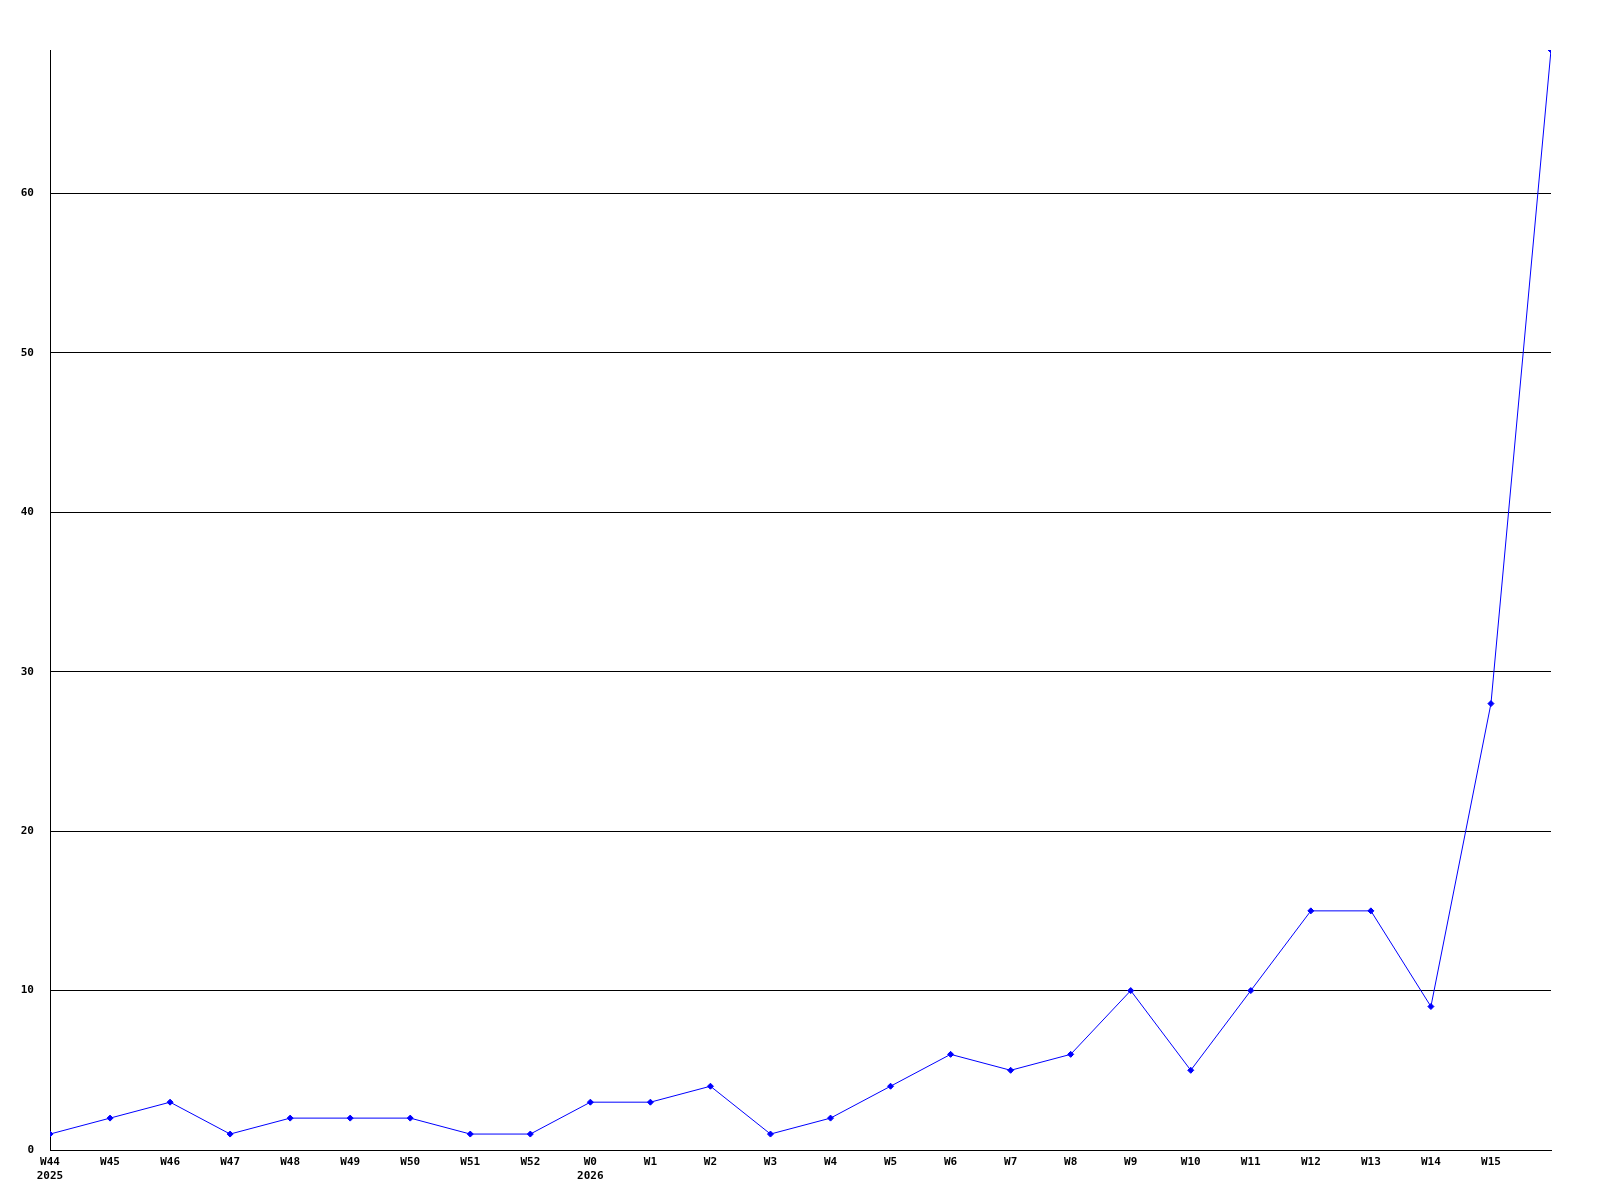 This screenshot has height=1200, width=1600. Describe the element at coordinates (1190, 1162) in the screenshot. I see `x-tick-label: W10` at that location.